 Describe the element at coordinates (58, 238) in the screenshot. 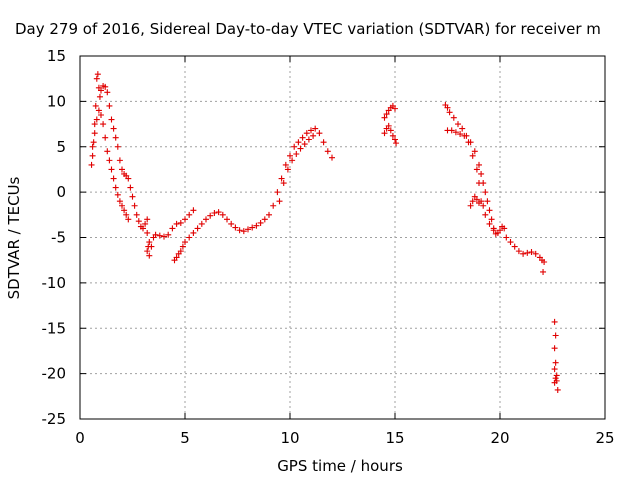

I see `y-tick-label: -5` at that location.